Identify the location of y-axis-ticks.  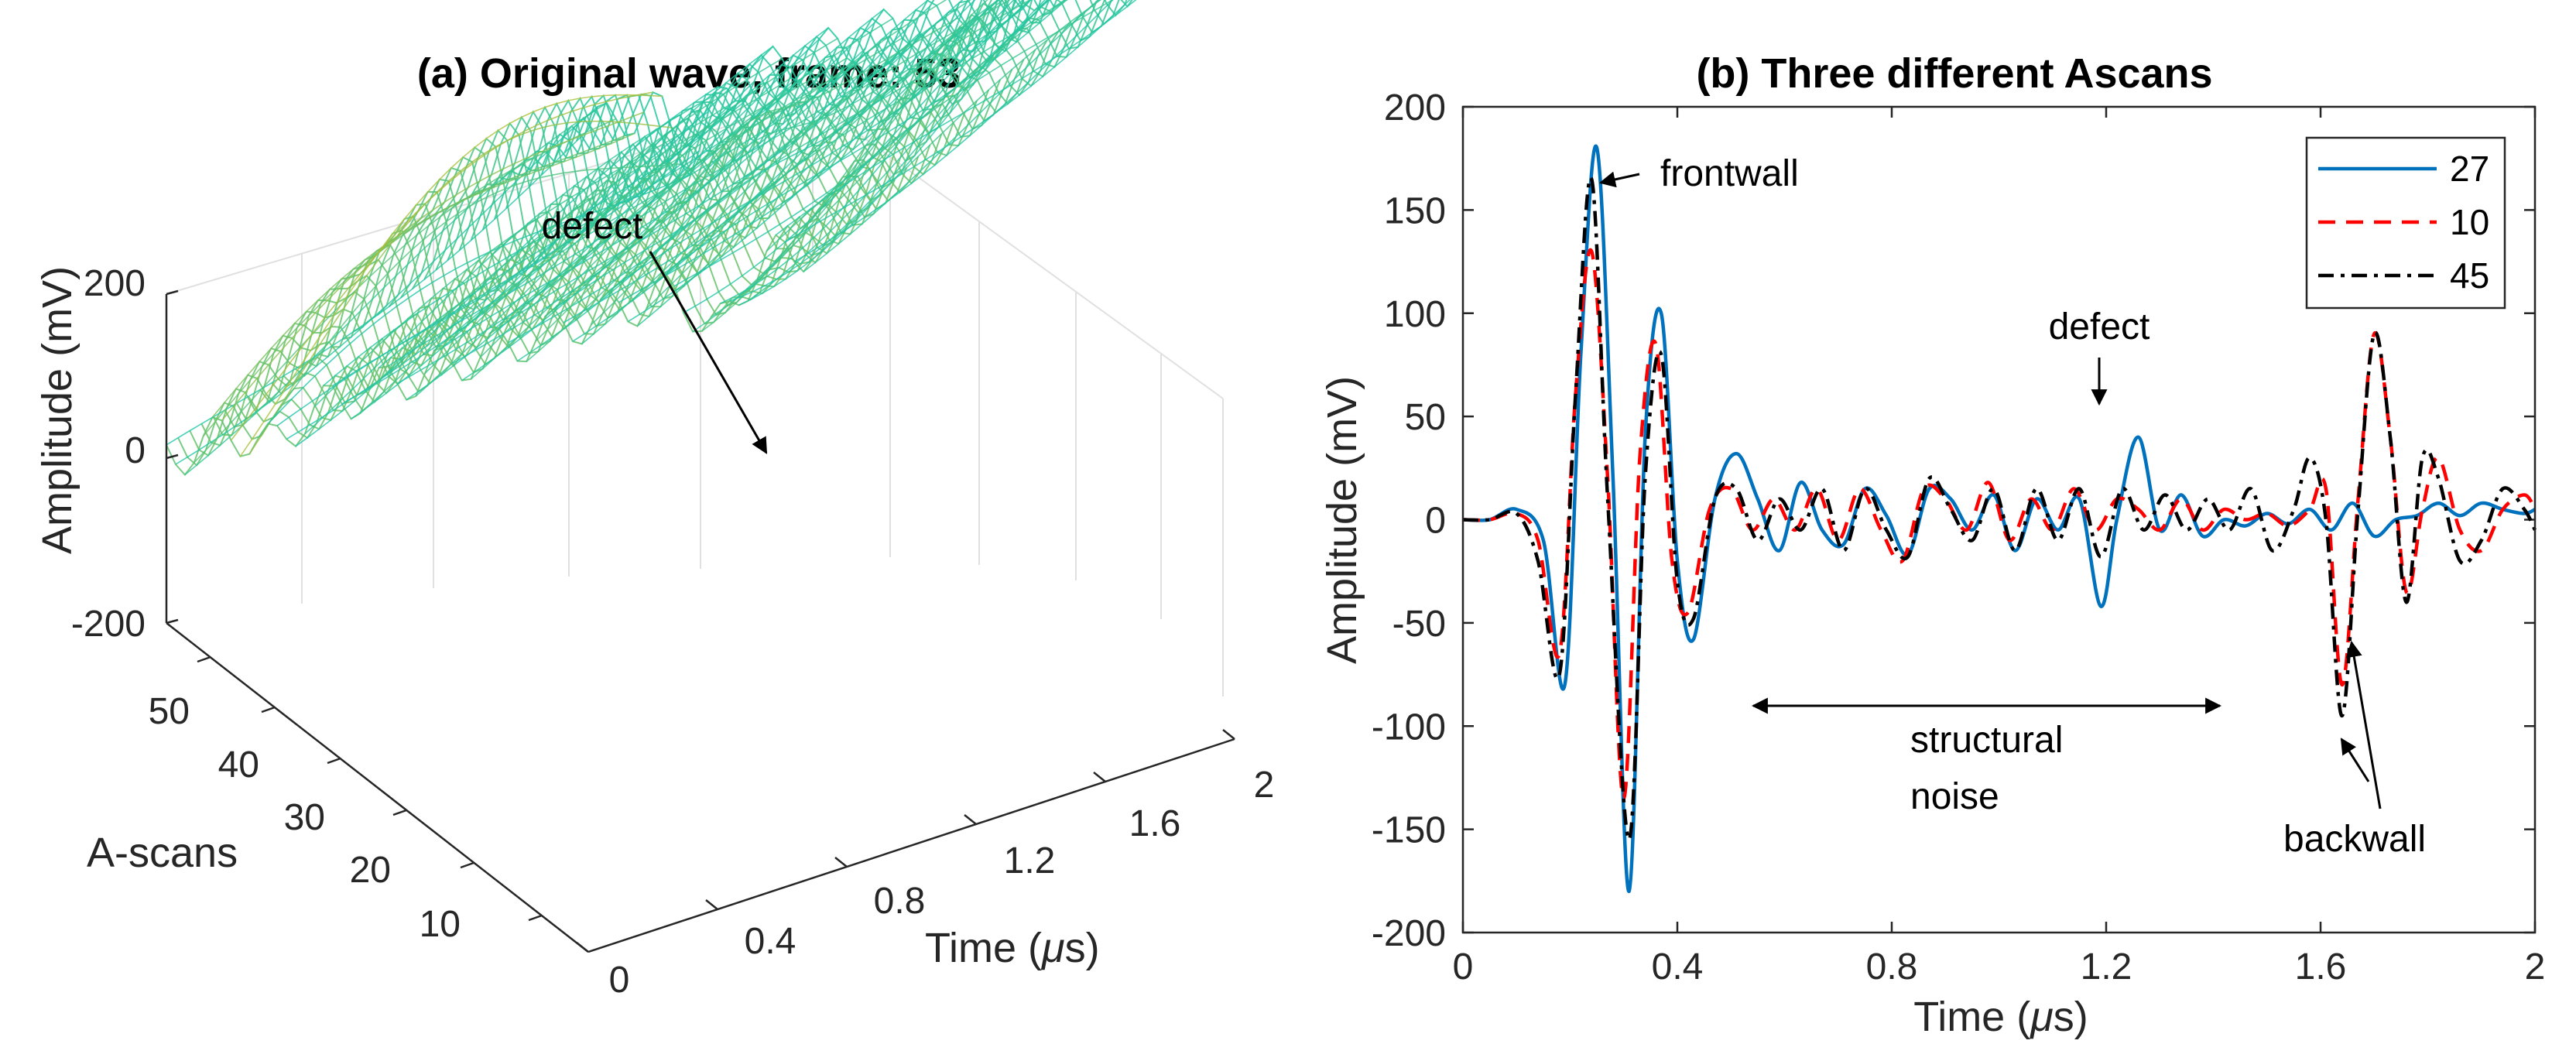
(370, 789).